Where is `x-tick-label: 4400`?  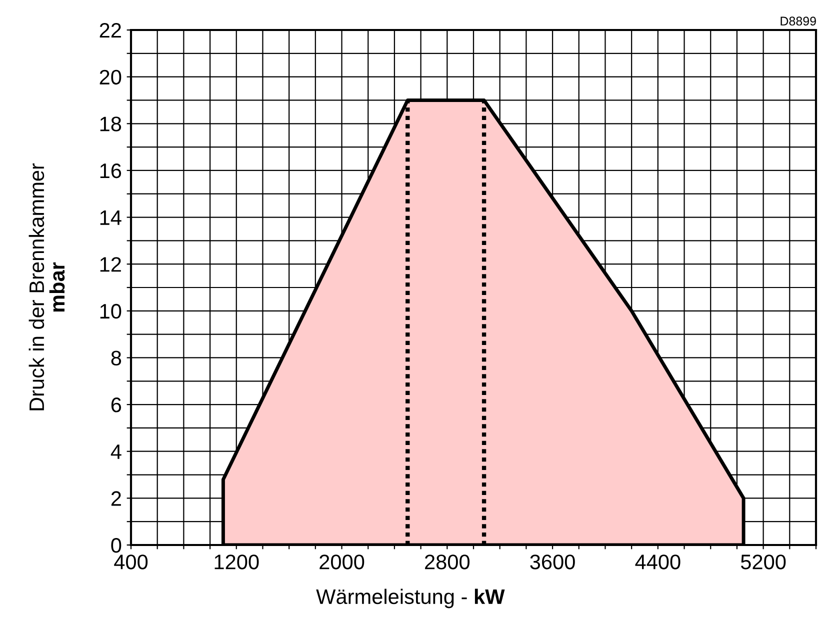 x-tick-label: 4400 is located at coordinates (657, 562).